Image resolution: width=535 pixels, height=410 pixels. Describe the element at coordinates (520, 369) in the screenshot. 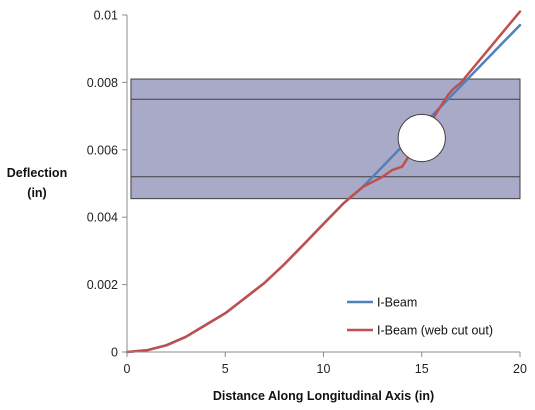

I see `x-tick-label: 20` at that location.